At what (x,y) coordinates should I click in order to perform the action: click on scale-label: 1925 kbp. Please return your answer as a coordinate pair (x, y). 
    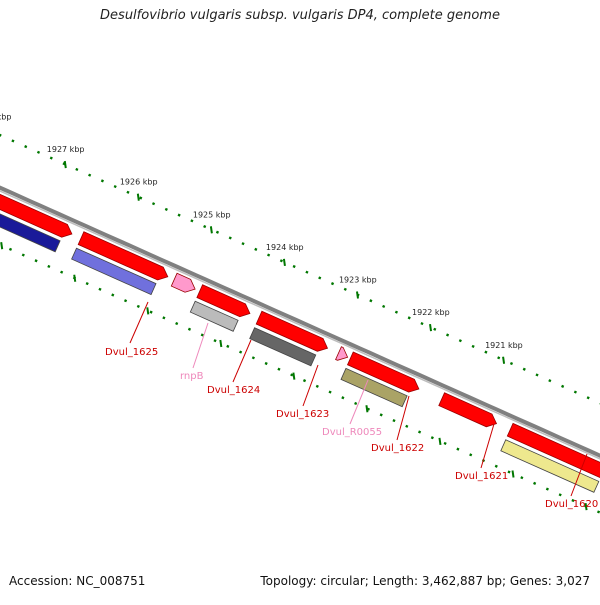
    Looking at the image, I should click on (212, 214).